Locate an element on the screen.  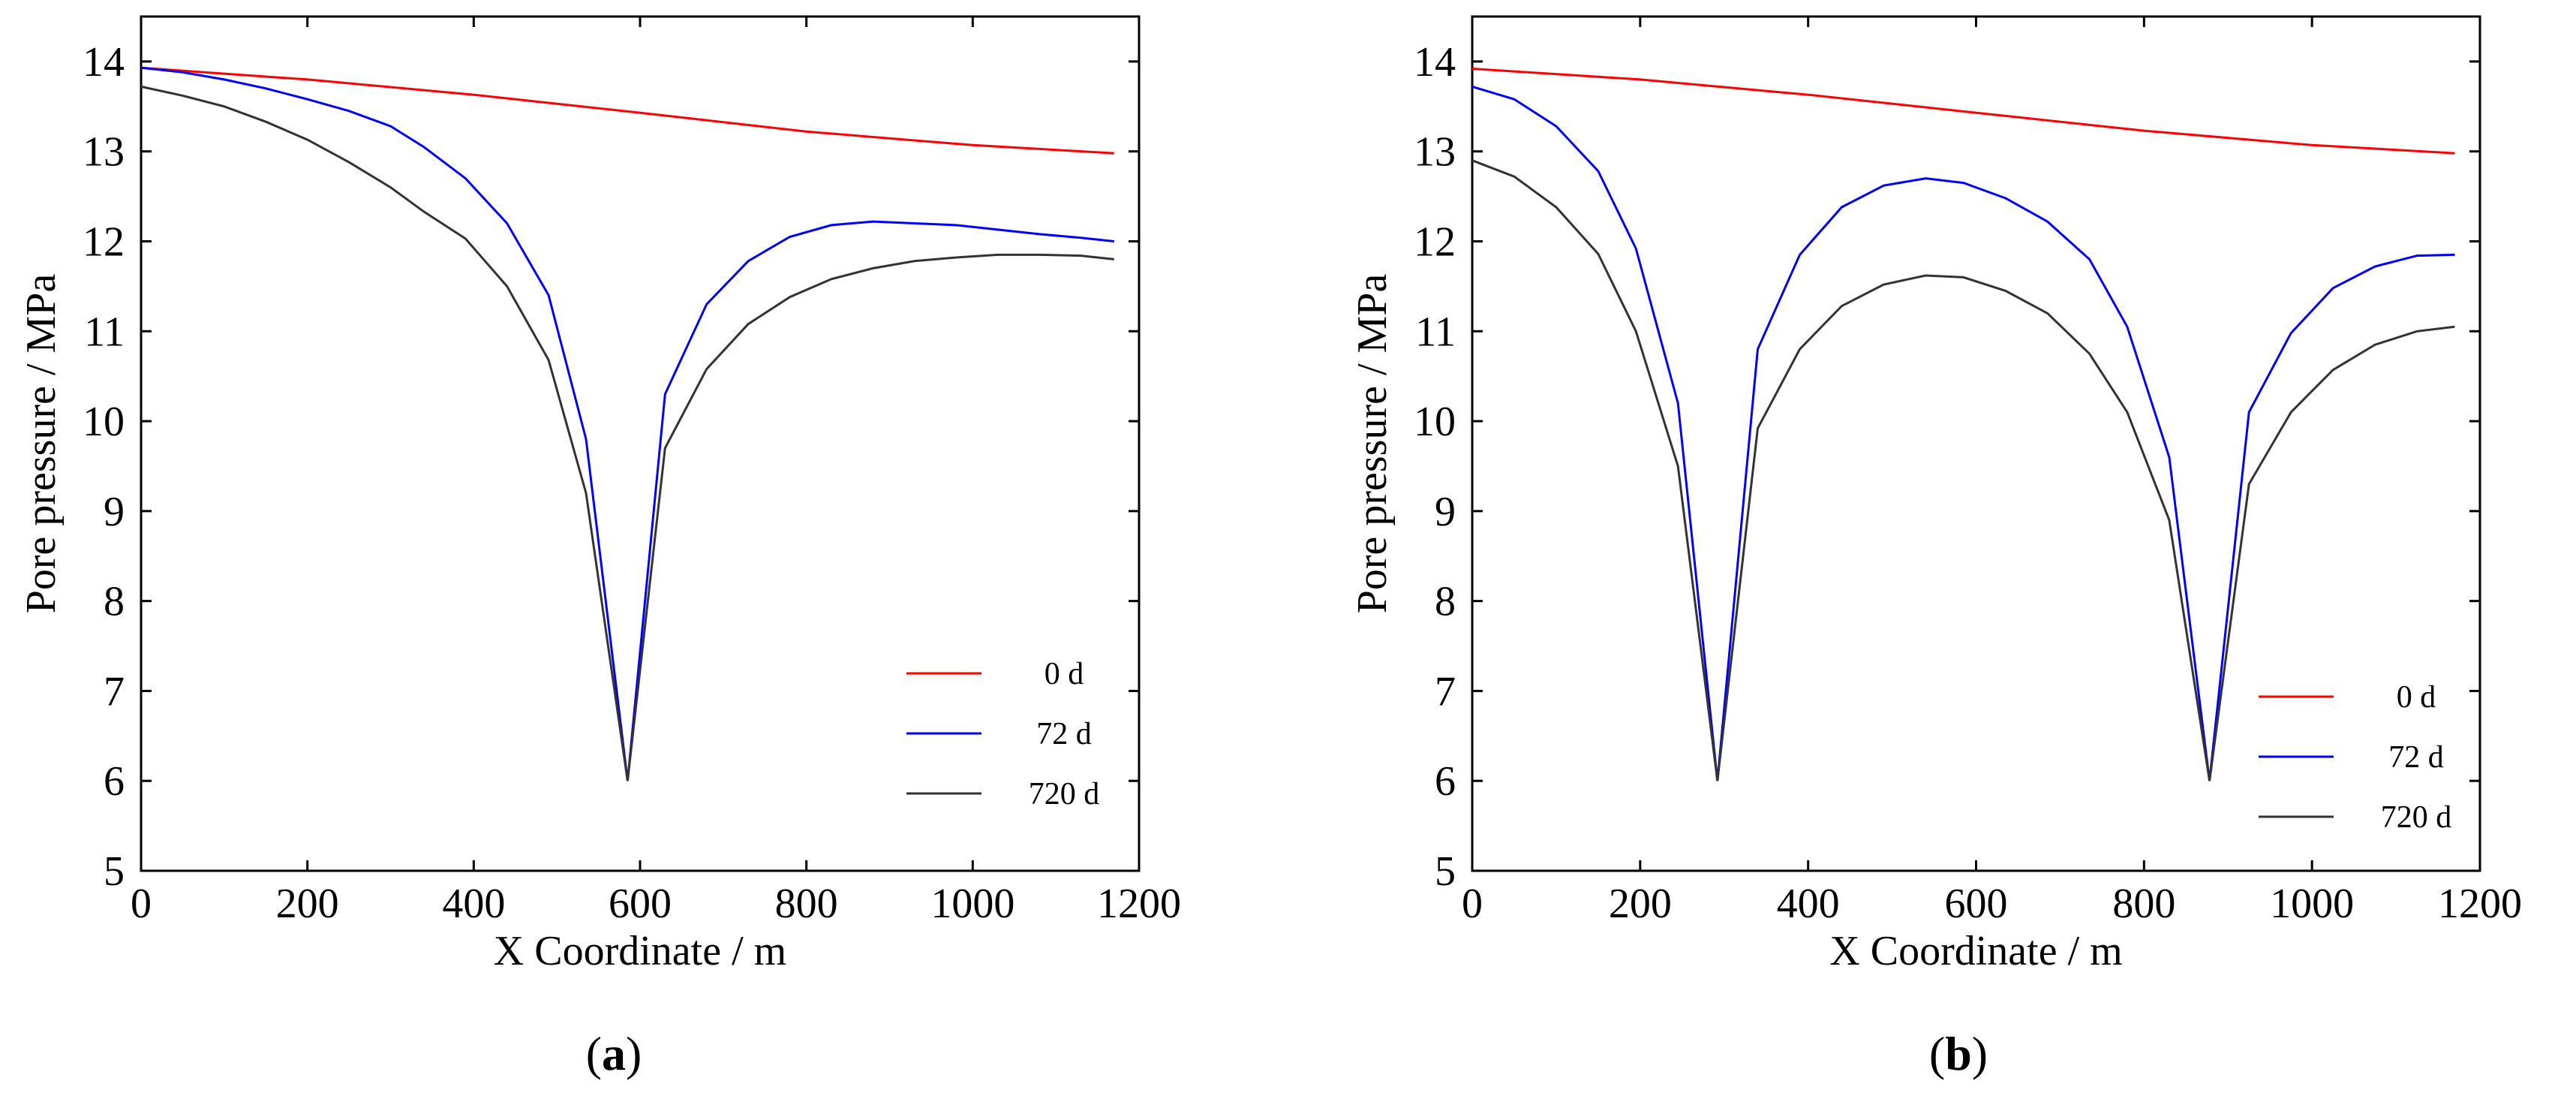
panel-caption: (a) is located at coordinates (614, 1053).